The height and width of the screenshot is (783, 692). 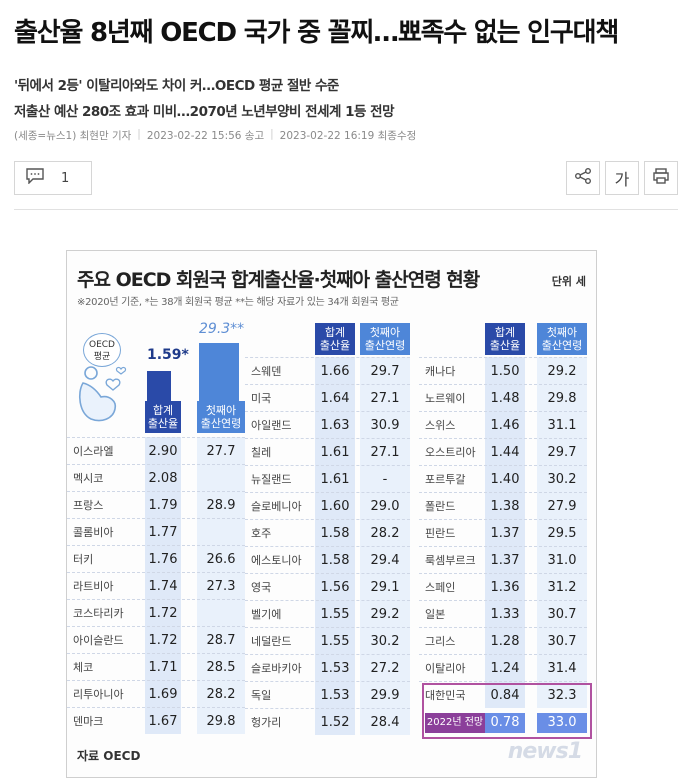 What do you see at coordinates (348, 136) in the screenshot?
I see `modified-time: 2023-02-22 16:19 최종수정` at bounding box center [348, 136].